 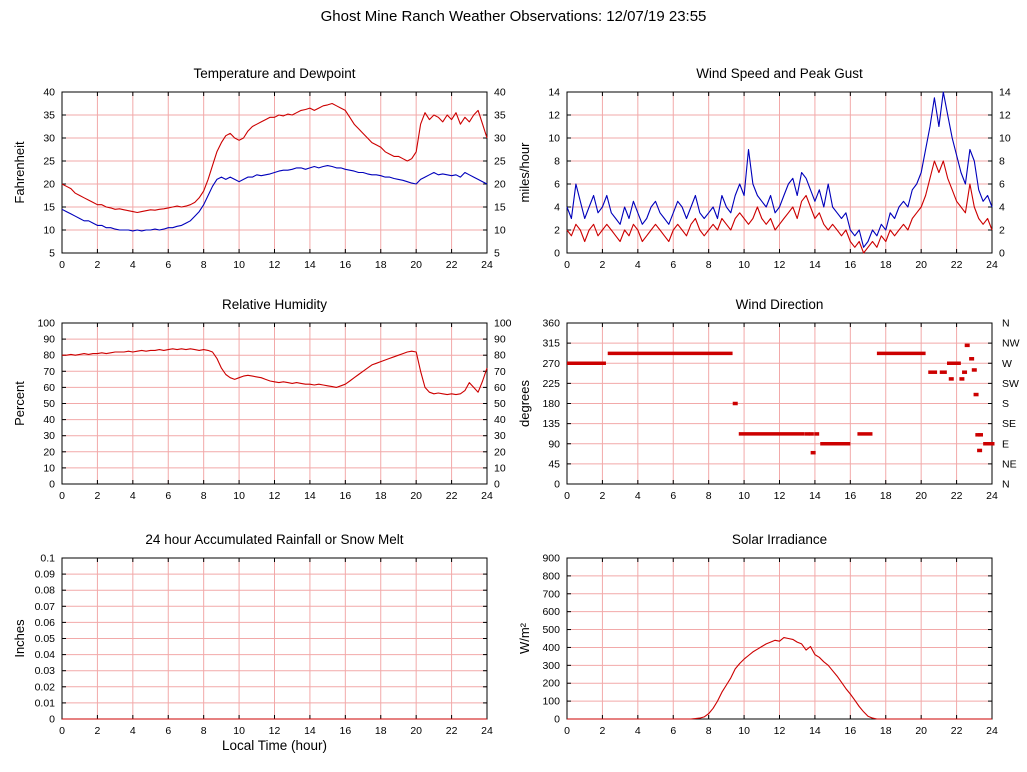 What do you see at coordinates (551, 702) in the screenshot?
I see `y-tick-label: 100` at bounding box center [551, 702].